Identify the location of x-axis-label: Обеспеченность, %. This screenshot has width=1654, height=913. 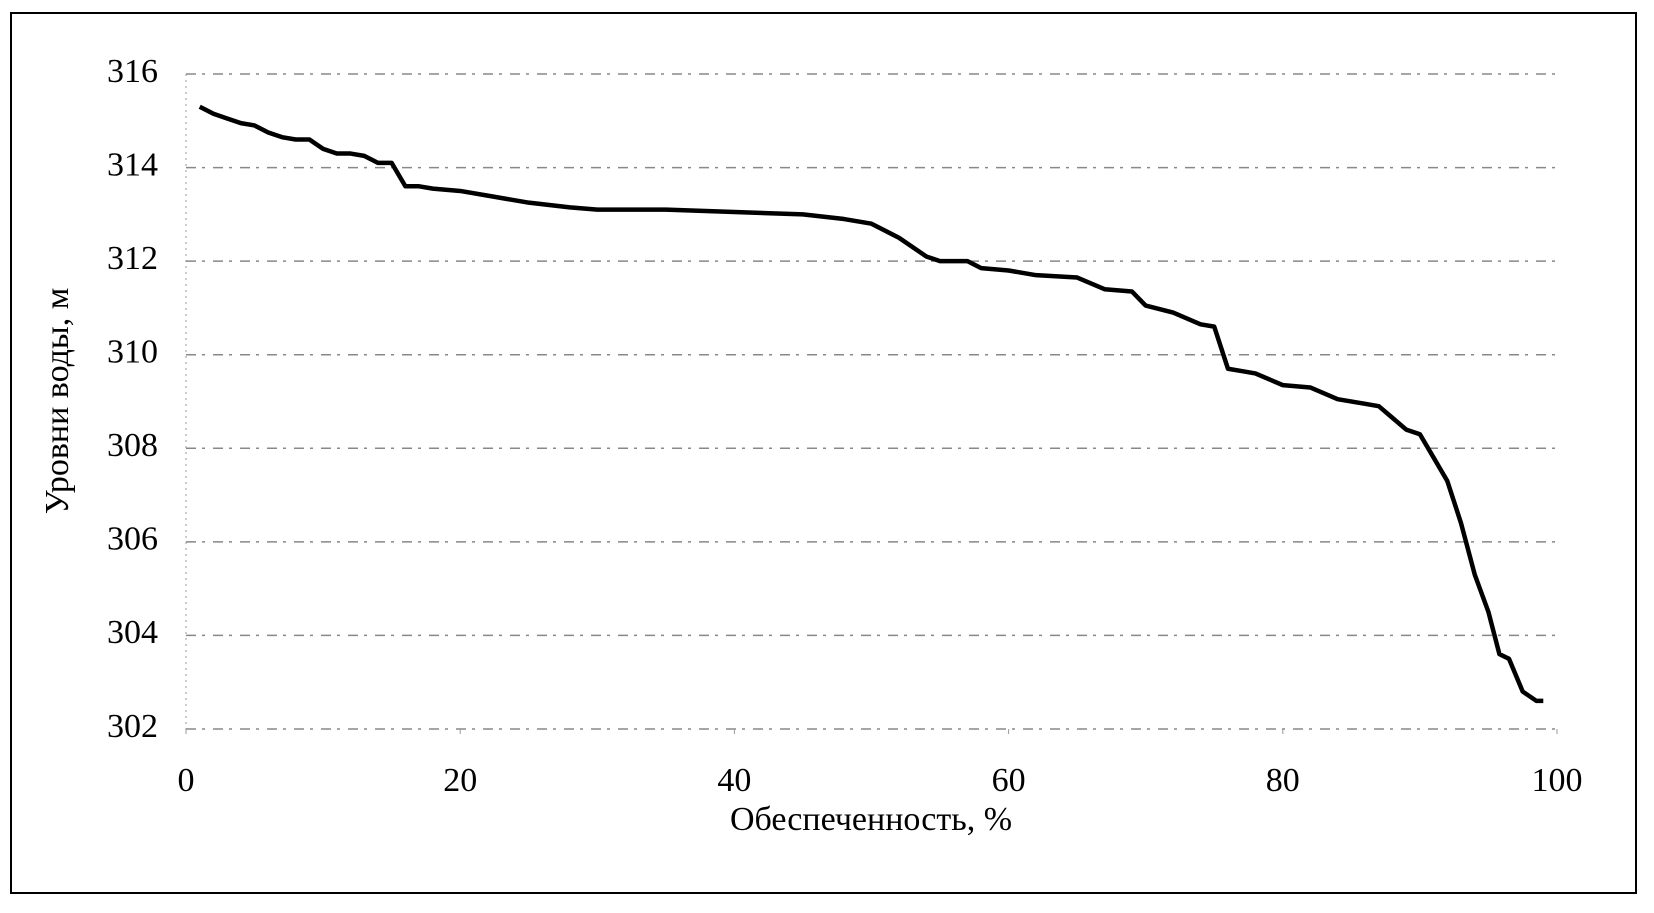
(871, 819).